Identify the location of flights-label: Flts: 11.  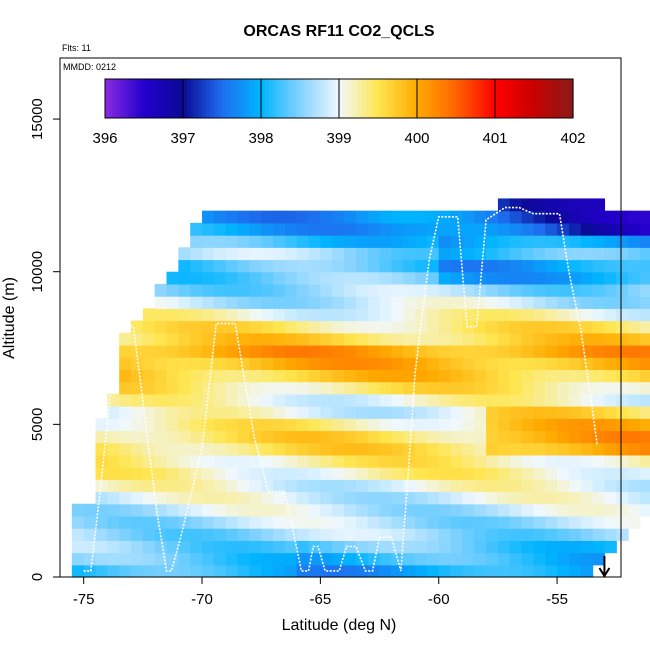
(76, 48).